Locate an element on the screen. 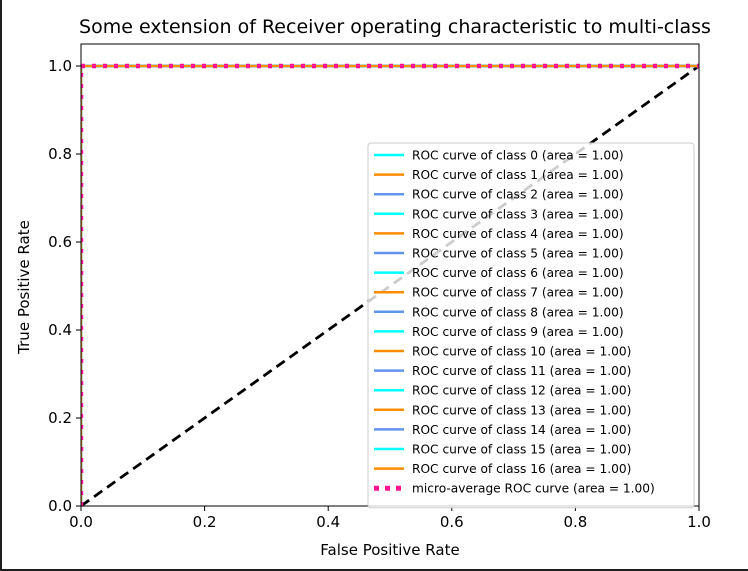 The image size is (748, 571). legend-entry: ROC curve of class 12 (area = 1.00) is located at coordinates (521, 391).